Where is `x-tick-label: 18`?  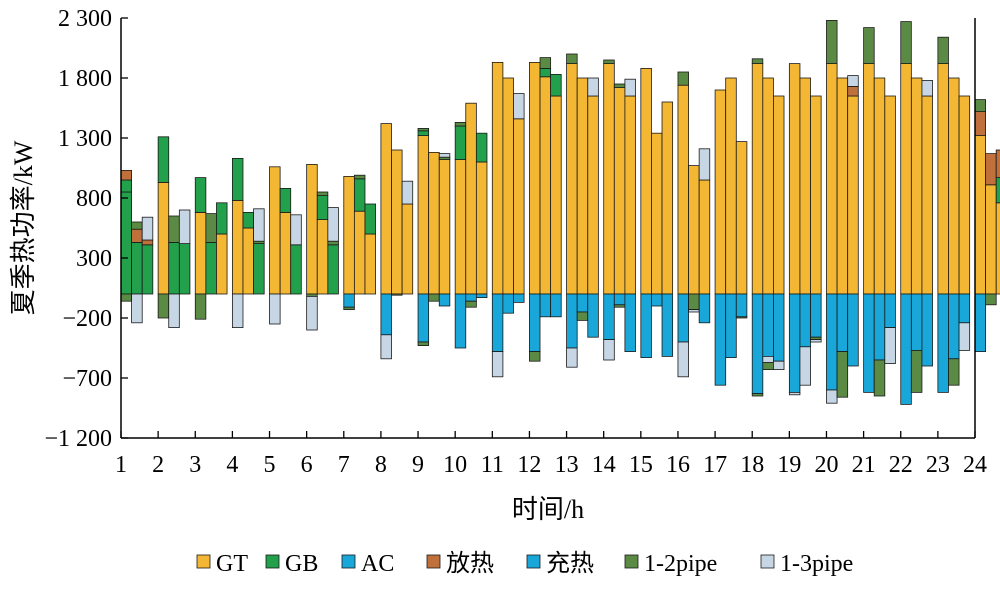 x-tick-label: 18 is located at coordinates (752, 465).